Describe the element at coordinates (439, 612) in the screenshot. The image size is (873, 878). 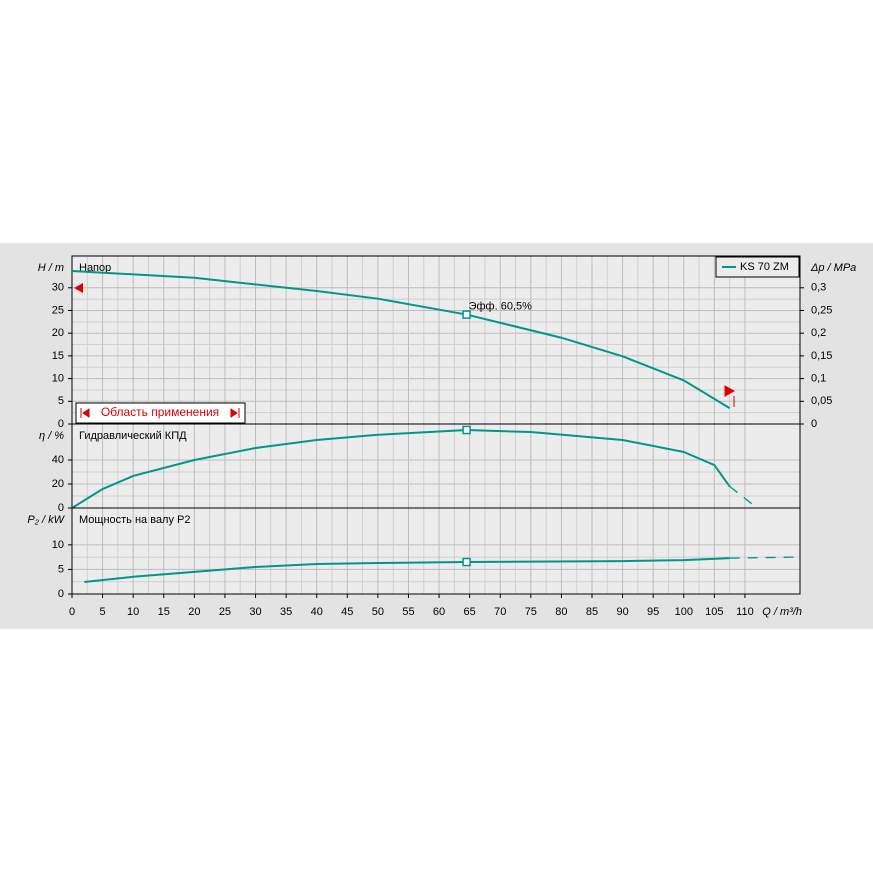
I see `x-tick-label: 60` at that location.